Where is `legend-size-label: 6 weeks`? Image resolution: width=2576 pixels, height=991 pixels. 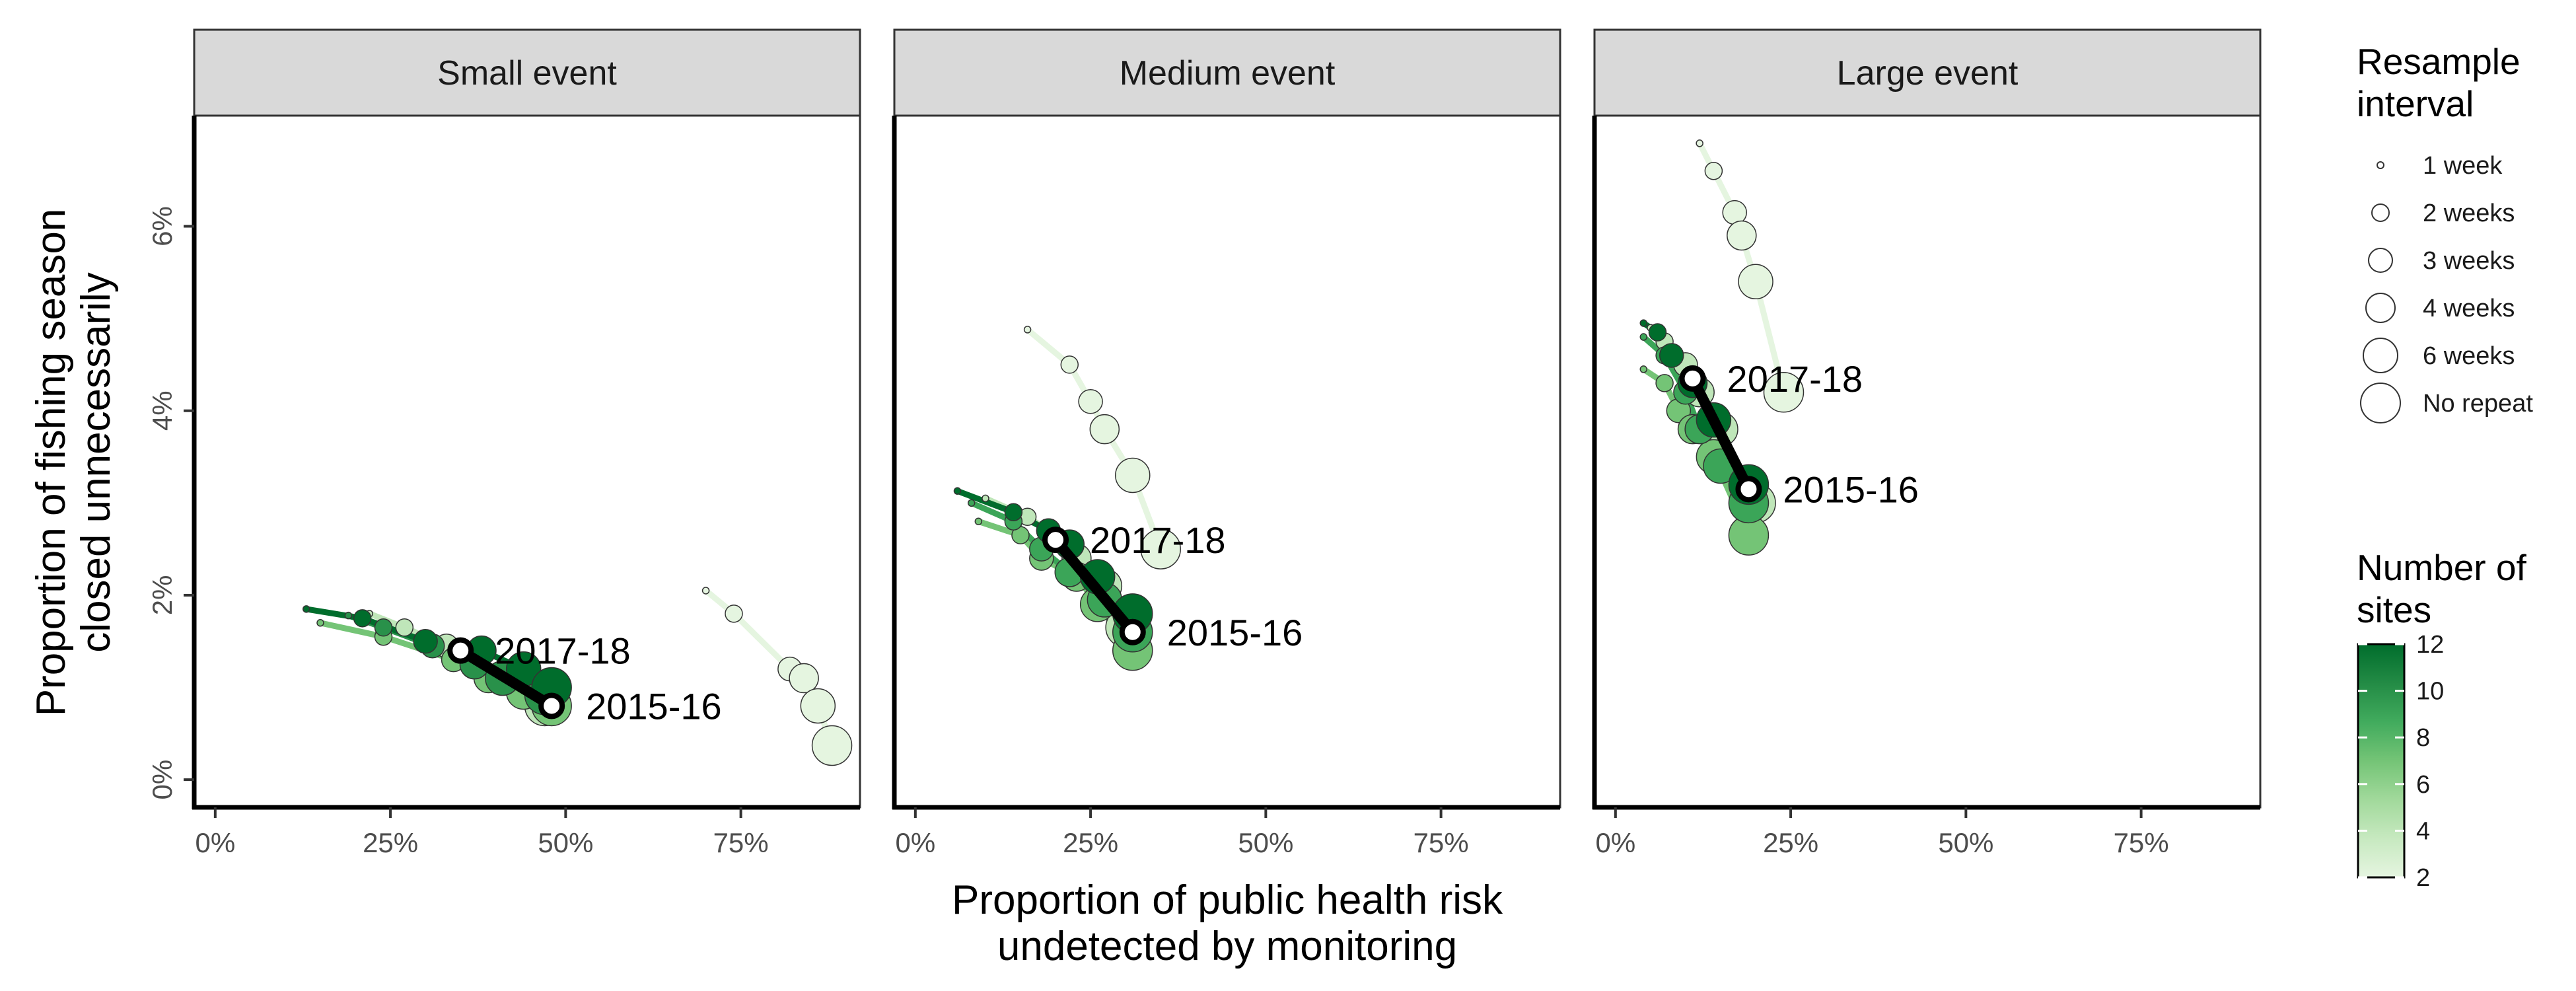 legend-size-label: 6 weeks is located at coordinates (2469, 356).